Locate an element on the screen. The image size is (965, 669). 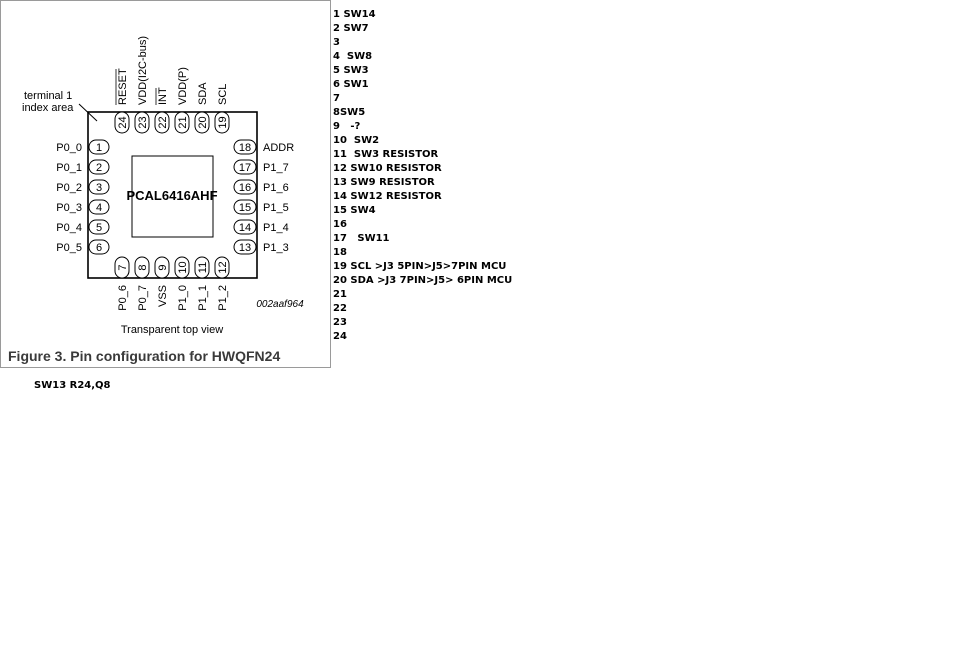
pin-number: 19 is located at coordinates (223, 122).